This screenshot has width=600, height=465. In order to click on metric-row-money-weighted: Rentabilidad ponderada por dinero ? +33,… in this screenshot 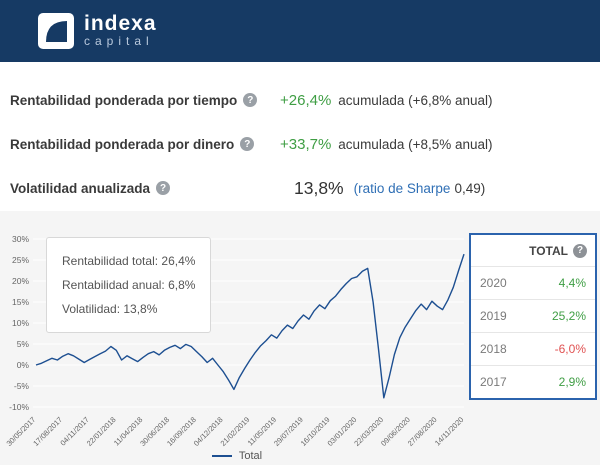, I will do `click(305, 144)`.